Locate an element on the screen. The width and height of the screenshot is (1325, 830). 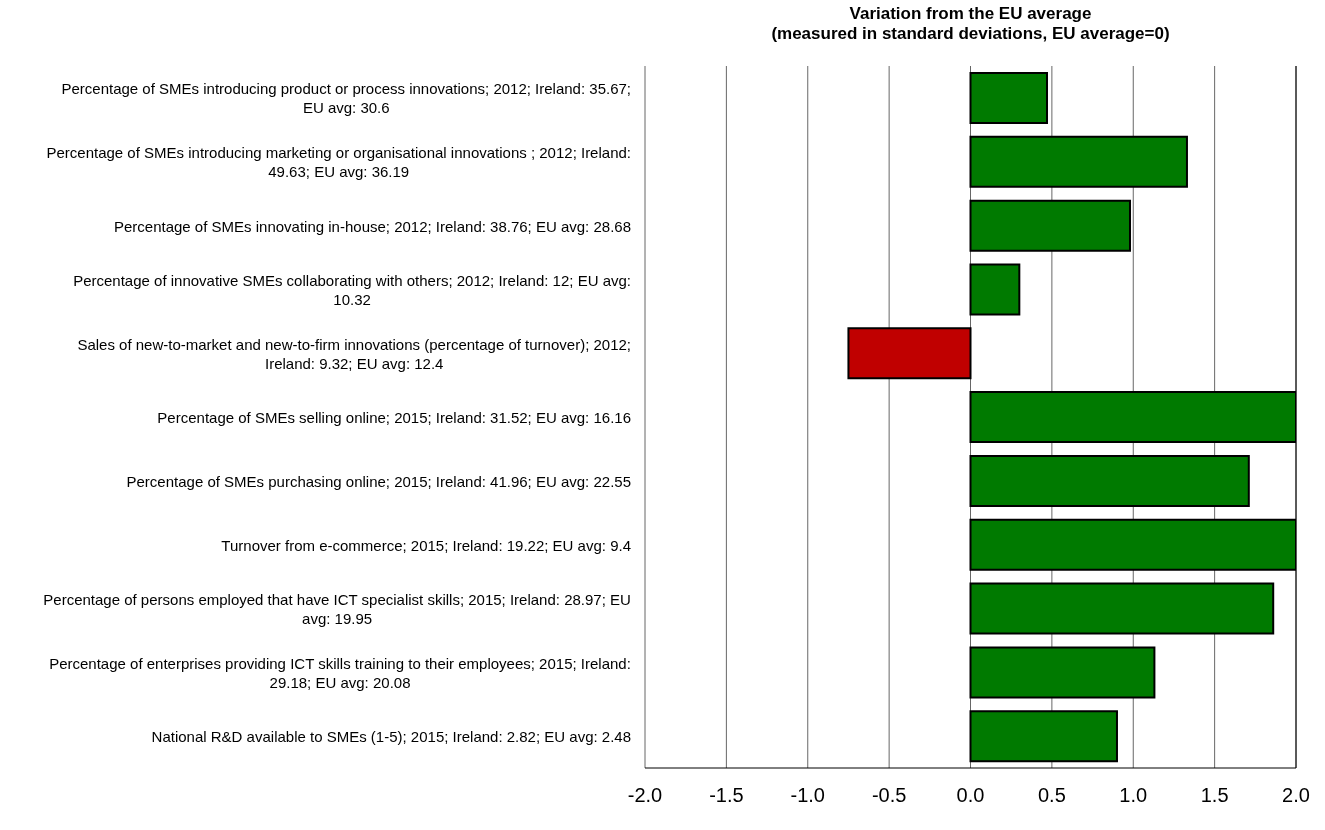
chart-subtitle: (measured in standard deviations, EU average=0) is located at coordinates (970, 34).